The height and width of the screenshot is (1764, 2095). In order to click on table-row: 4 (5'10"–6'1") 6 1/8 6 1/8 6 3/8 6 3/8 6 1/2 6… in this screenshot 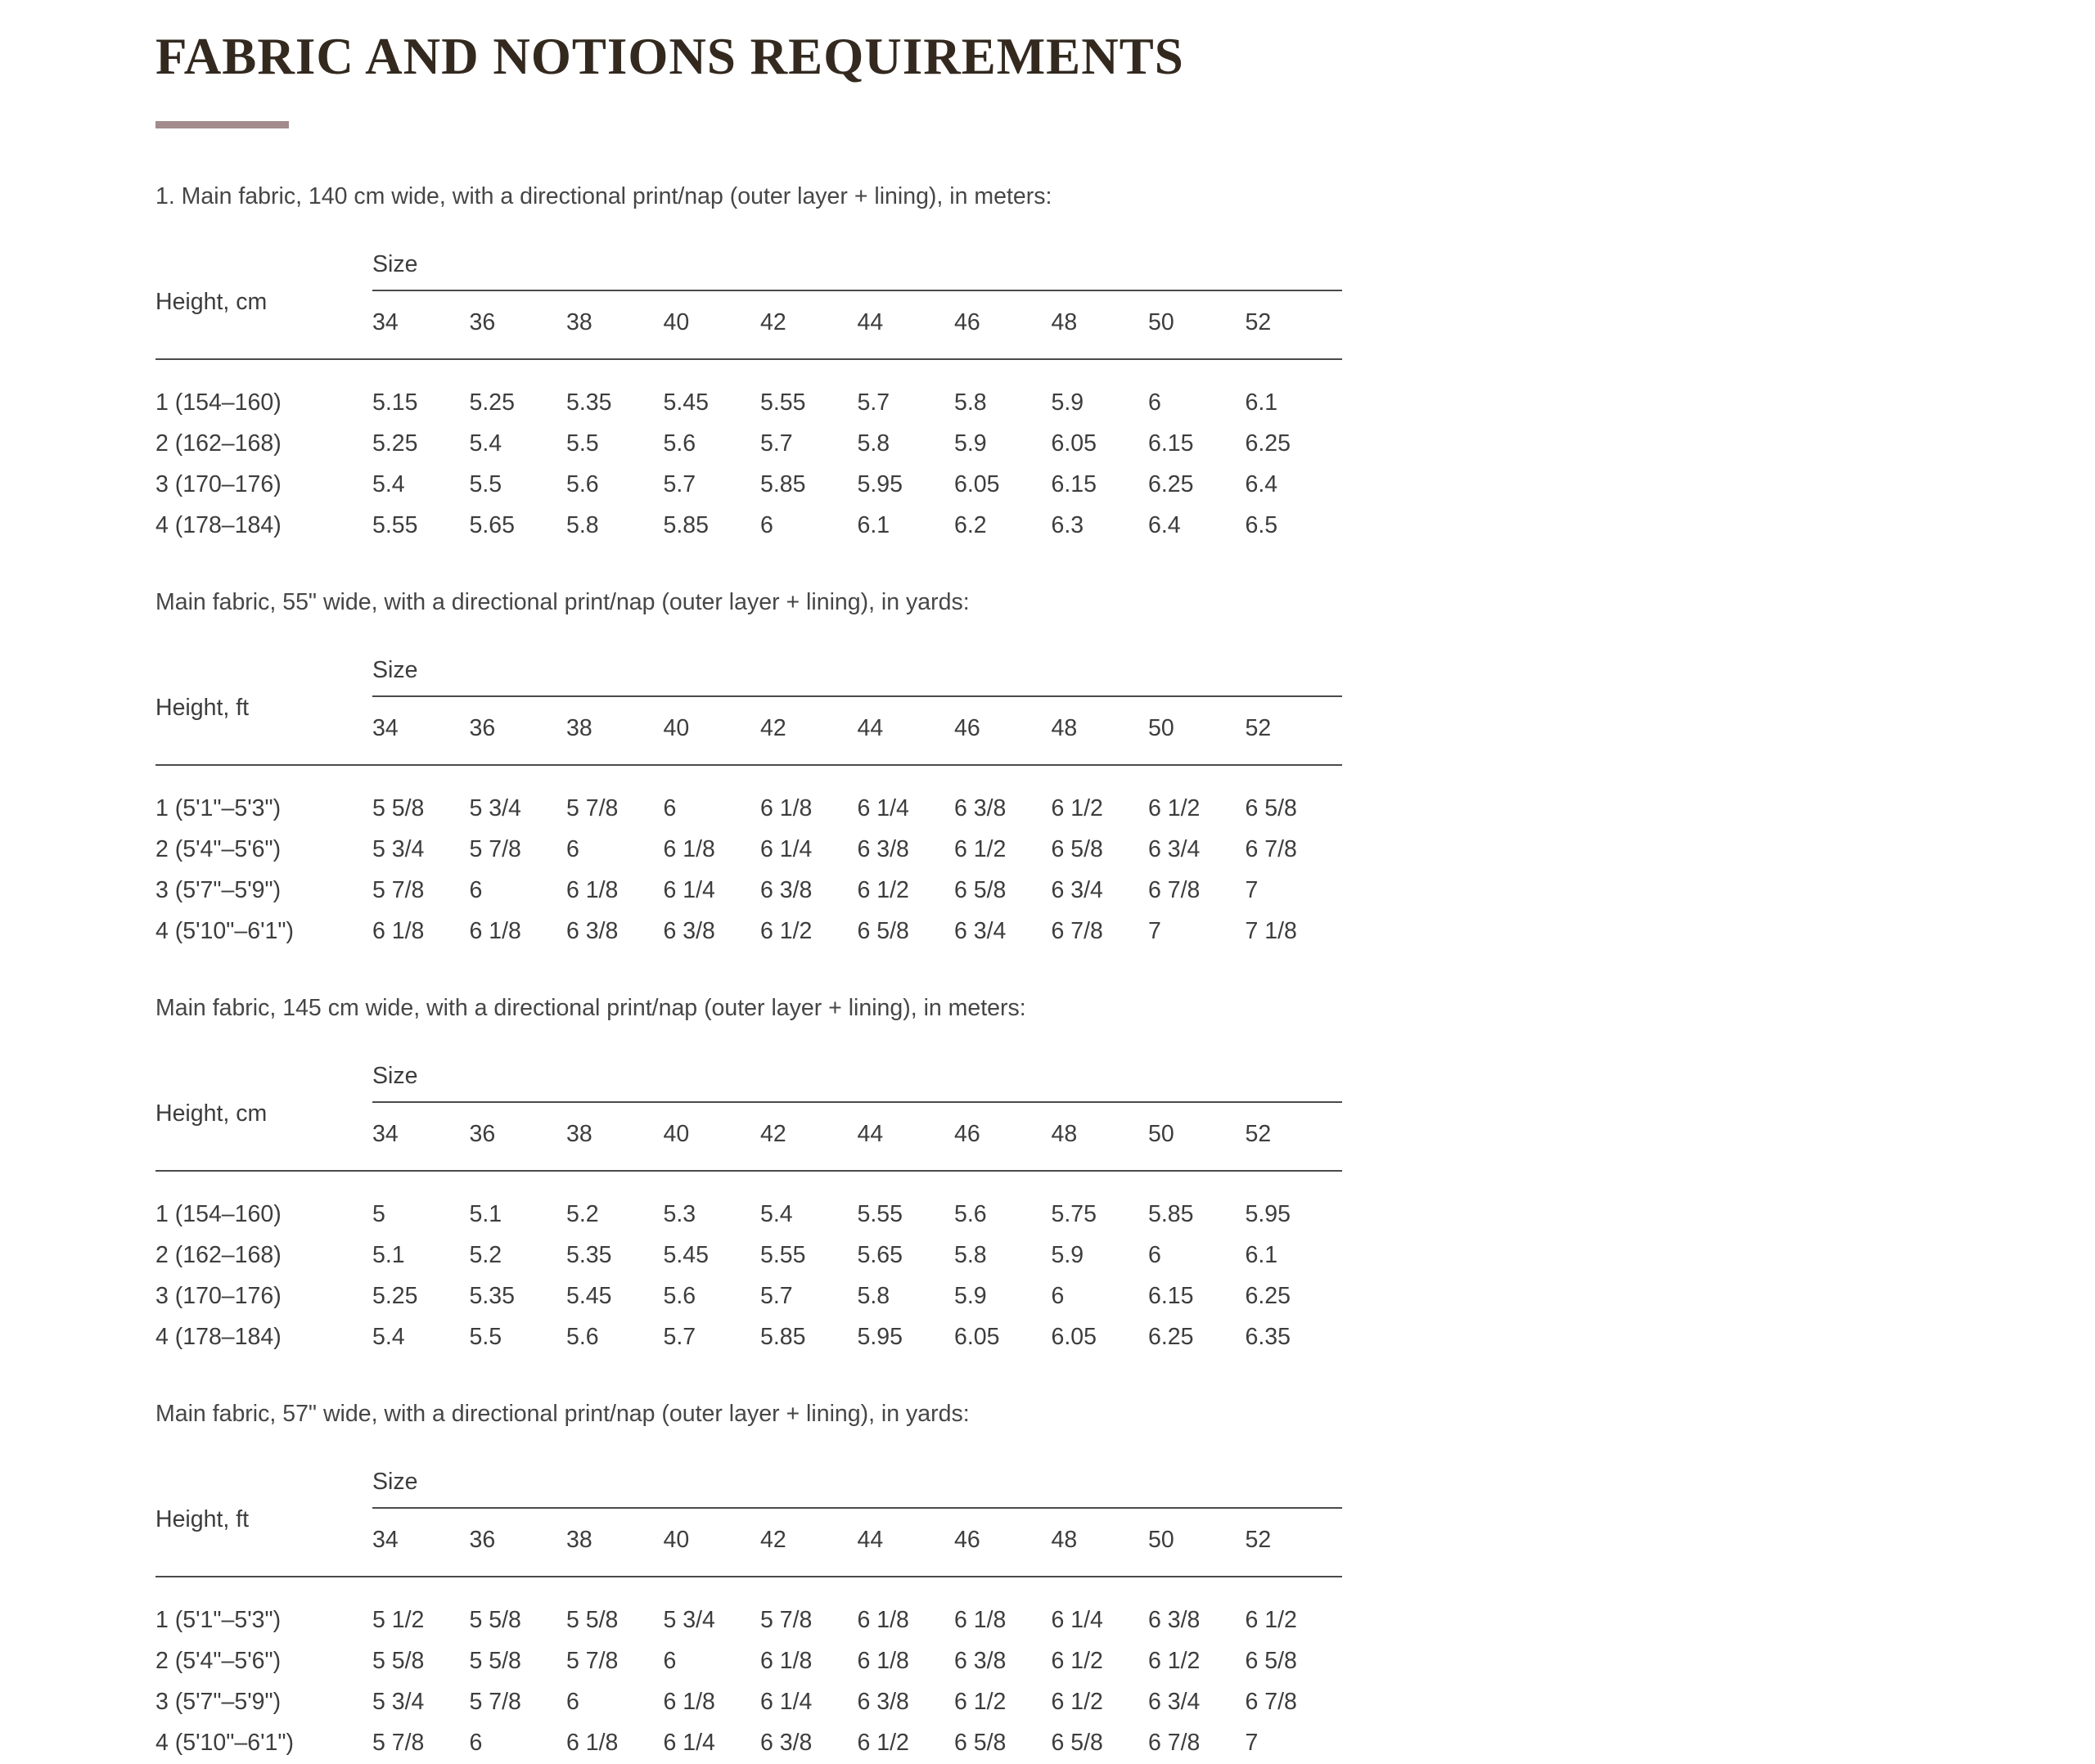, I will do `click(749, 932)`.